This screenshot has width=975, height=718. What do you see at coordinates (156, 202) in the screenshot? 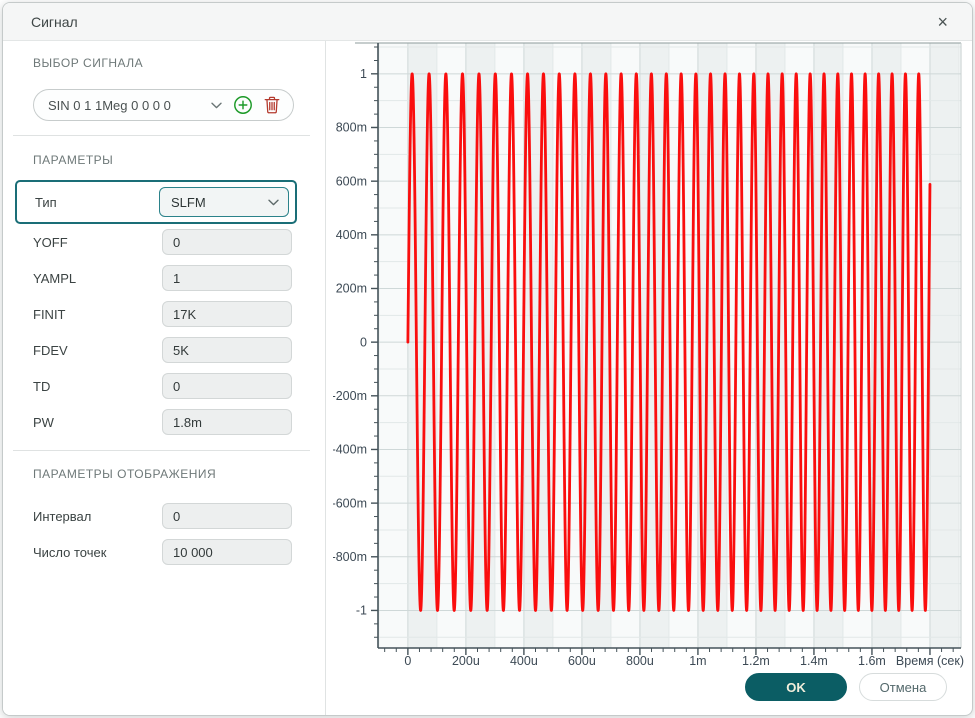
I see `type-row-highlight: Тип SLFM` at bounding box center [156, 202].